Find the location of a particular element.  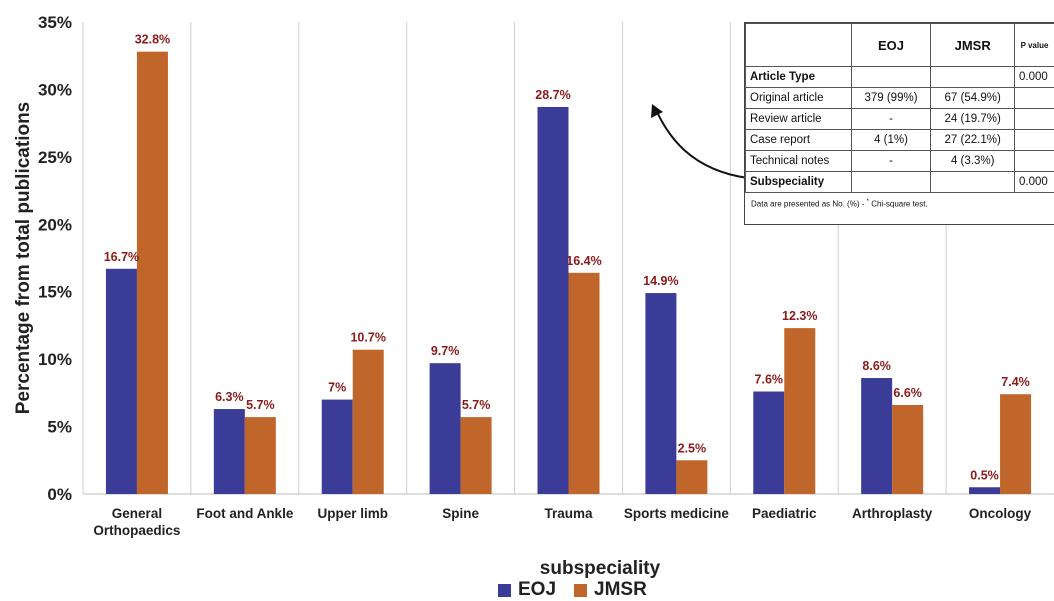

legend-label-jmsr: JMSR is located at coordinates (620, 590).